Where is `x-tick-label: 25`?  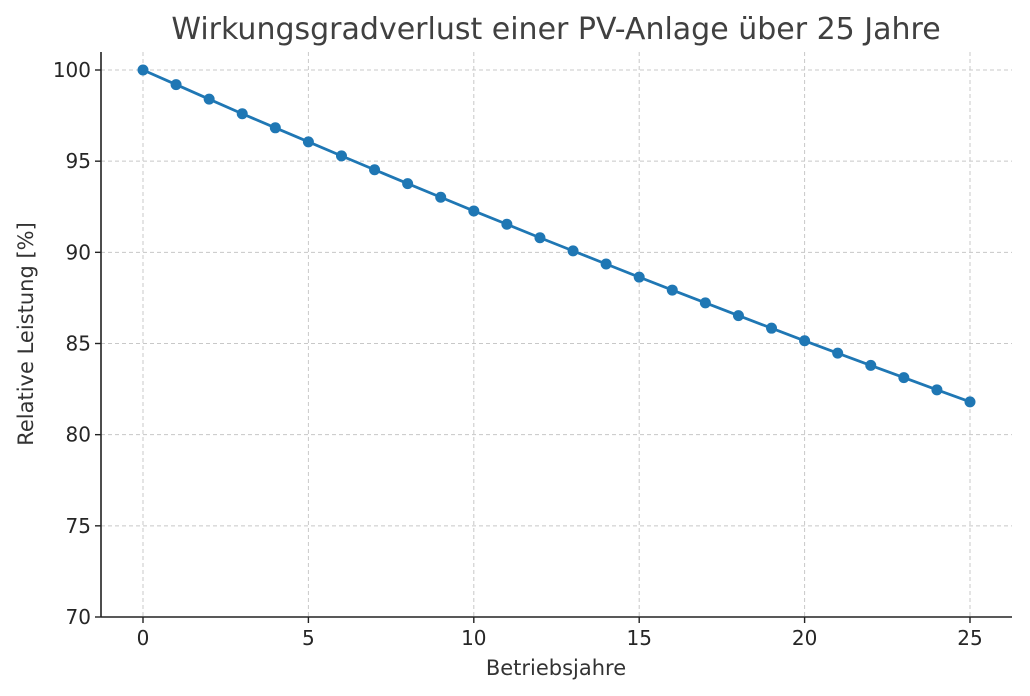
x-tick-label: 25 is located at coordinates (969, 638).